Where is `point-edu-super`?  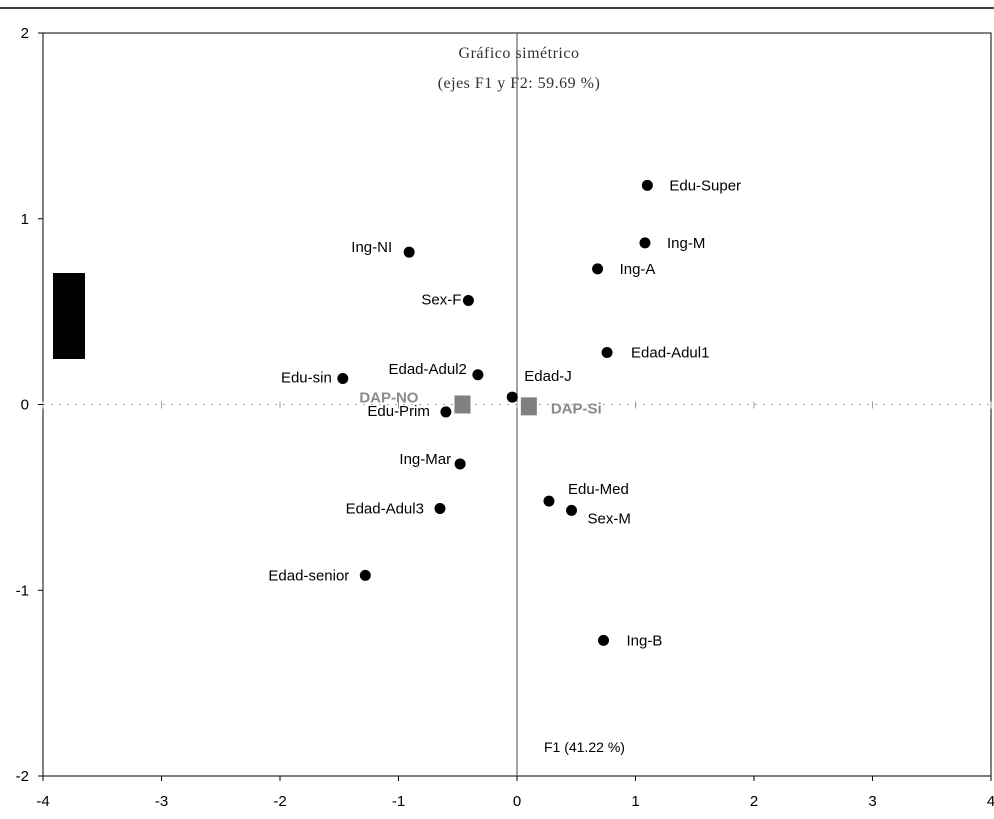 point-edu-super is located at coordinates (647, 185).